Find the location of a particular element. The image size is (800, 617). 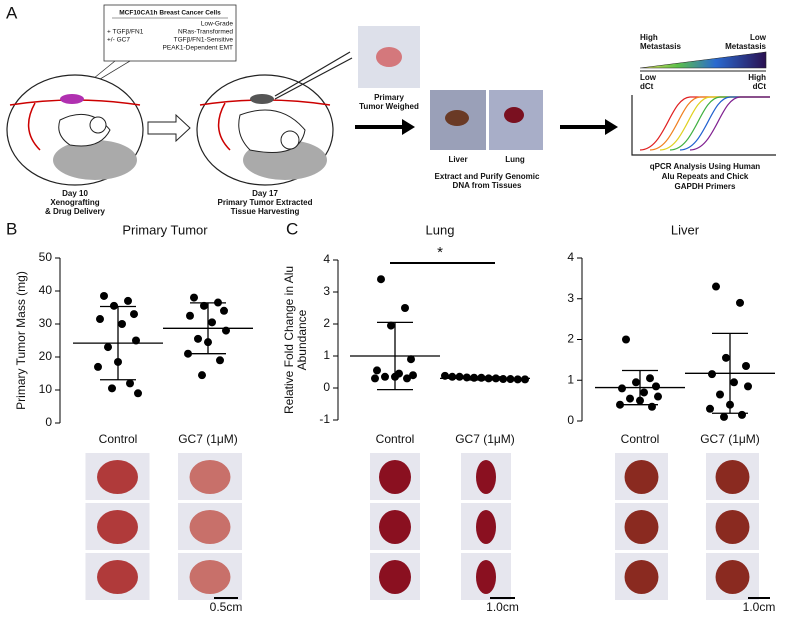

egg-day17 is located at coordinates (274, 118).